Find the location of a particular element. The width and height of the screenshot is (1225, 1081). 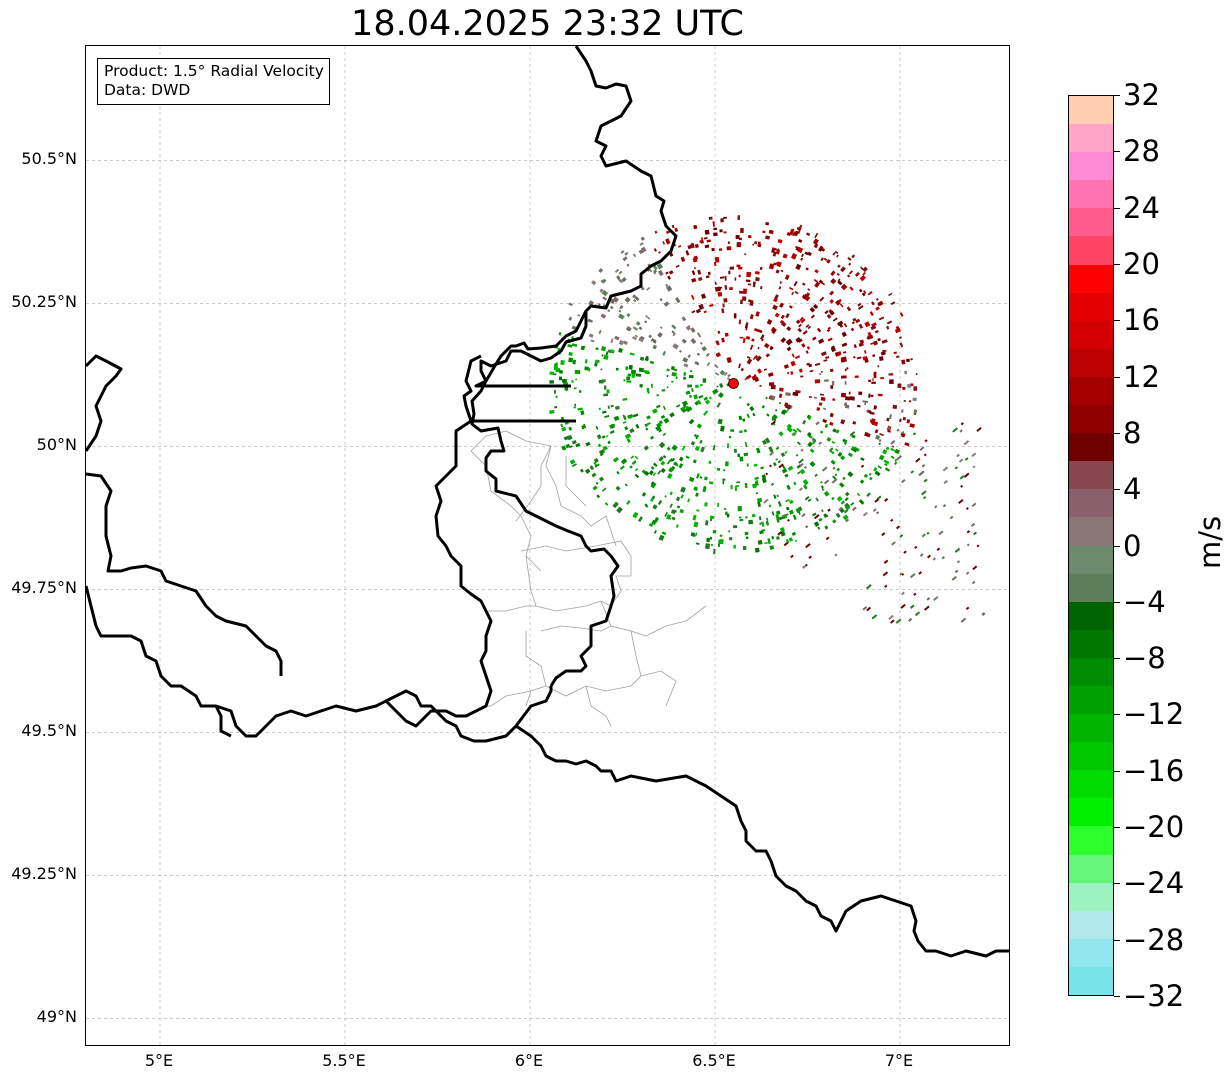

colorbar-tick is located at coordinates (1117, 771).